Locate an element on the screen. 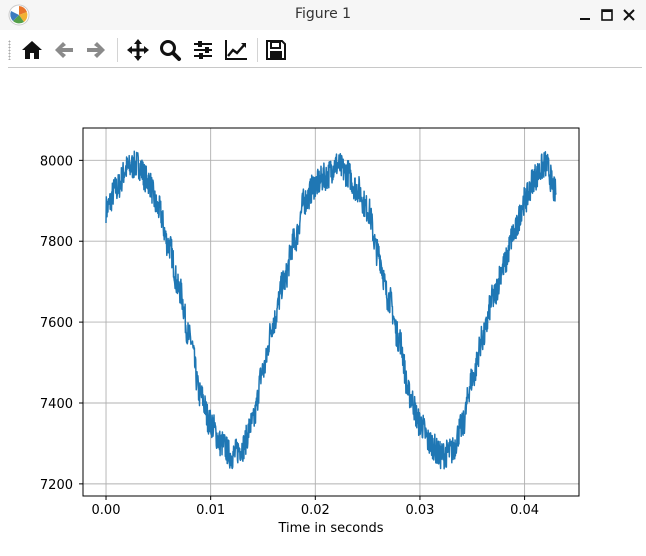 This screenshot has height=556, width=646. pan-icon is located at coordinates (138, 50).